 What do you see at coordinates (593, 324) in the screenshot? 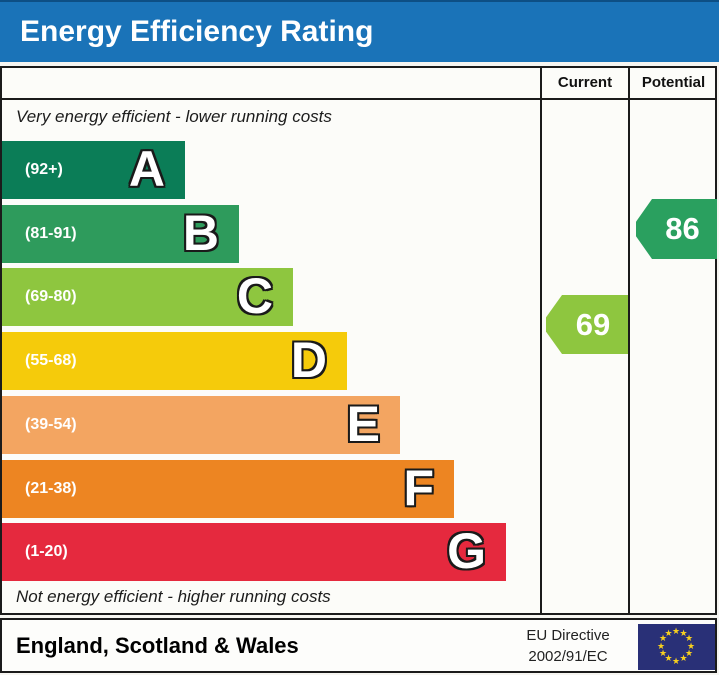
I see `current-rating-value: 69` at bounding box center [593, 324].